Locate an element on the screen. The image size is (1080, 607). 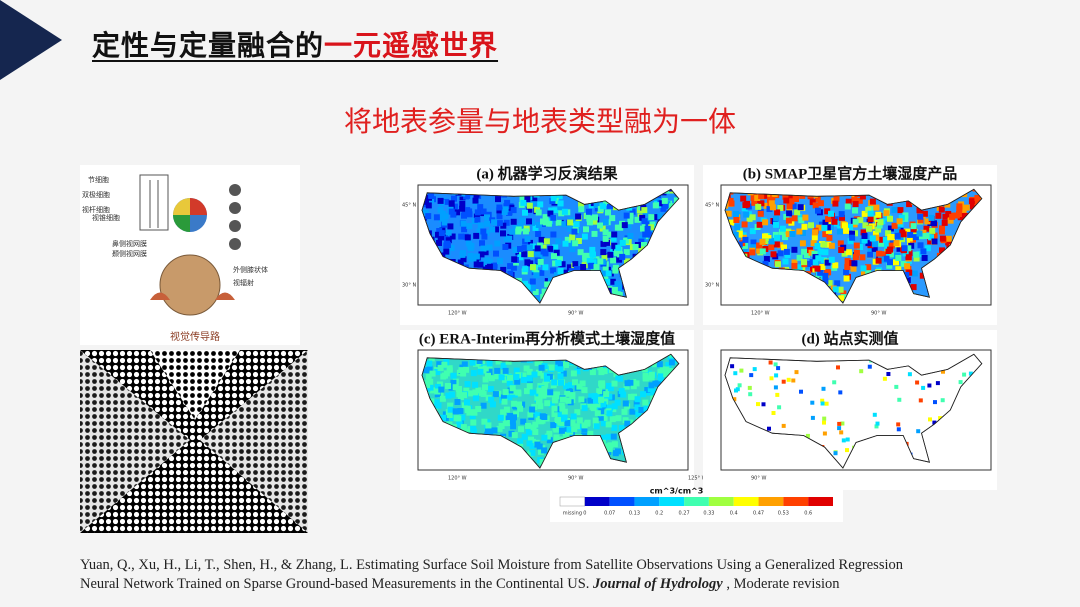
anatomy-label: 颞侧视网膜 is located at coordinates (129, 253).